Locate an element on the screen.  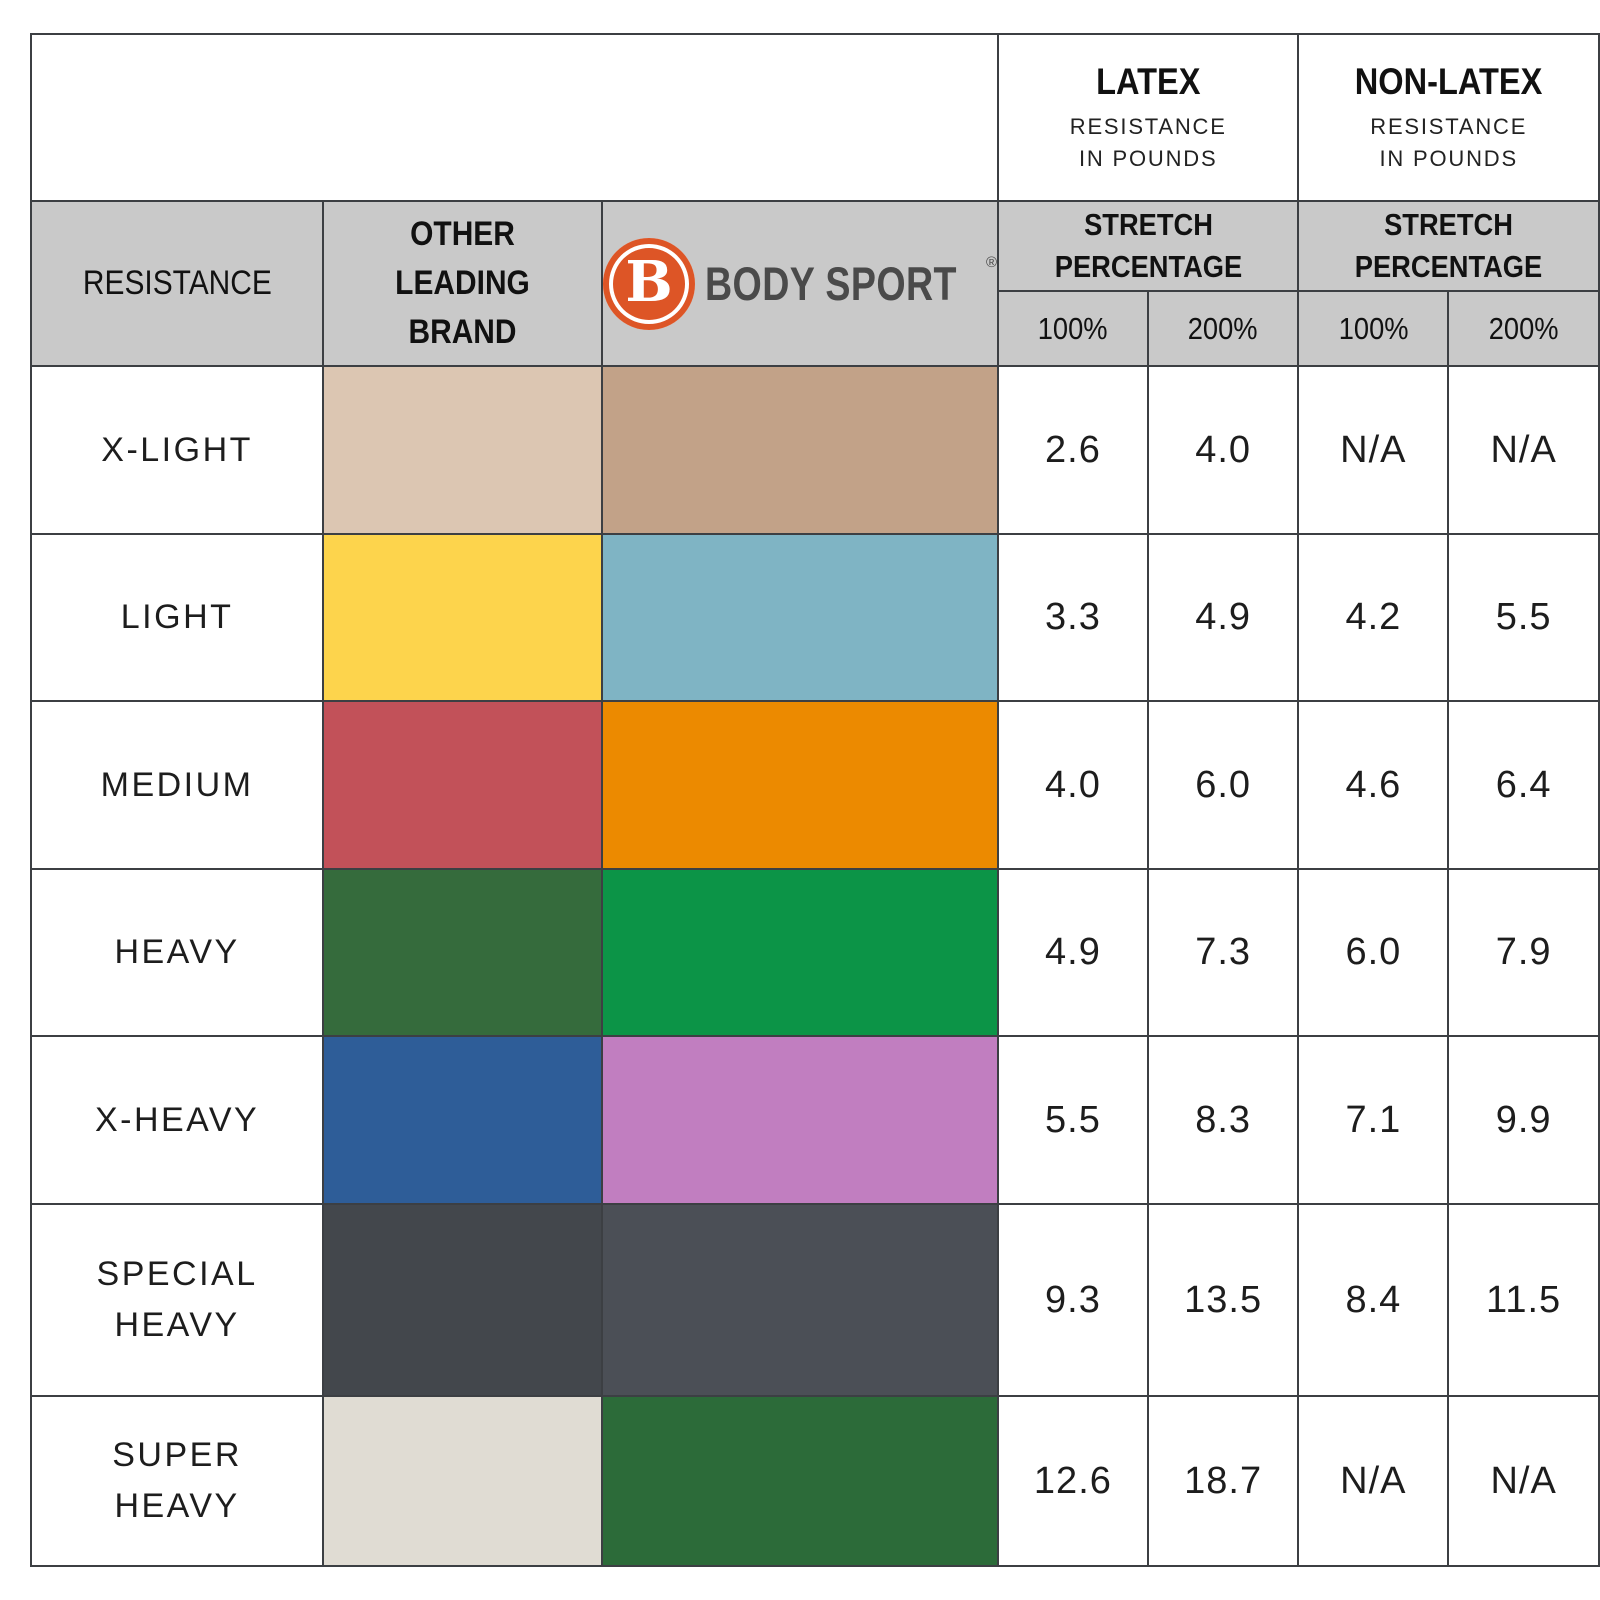
table-row-light: LIGHT 3.3 4.9 4.2 5.5 is located at coordinates (814, 617).